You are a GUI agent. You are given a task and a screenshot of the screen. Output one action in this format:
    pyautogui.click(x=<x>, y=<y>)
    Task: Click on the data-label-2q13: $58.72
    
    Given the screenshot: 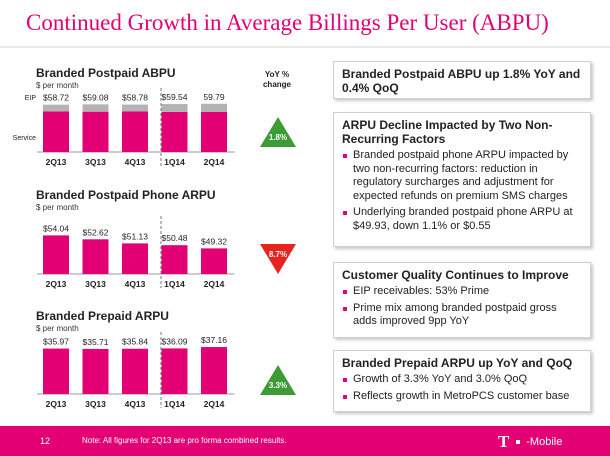 What is the action you would take?
    pyautogui.click(x=56, y=98)
    